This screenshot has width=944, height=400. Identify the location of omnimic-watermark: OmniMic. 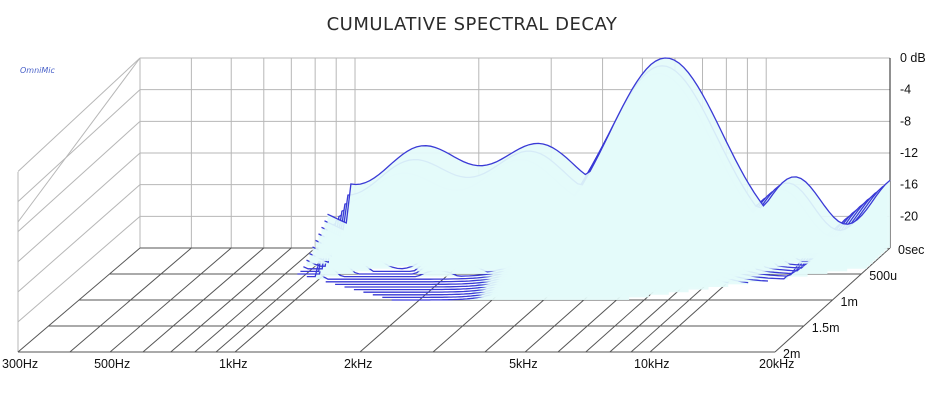
(37, 70).